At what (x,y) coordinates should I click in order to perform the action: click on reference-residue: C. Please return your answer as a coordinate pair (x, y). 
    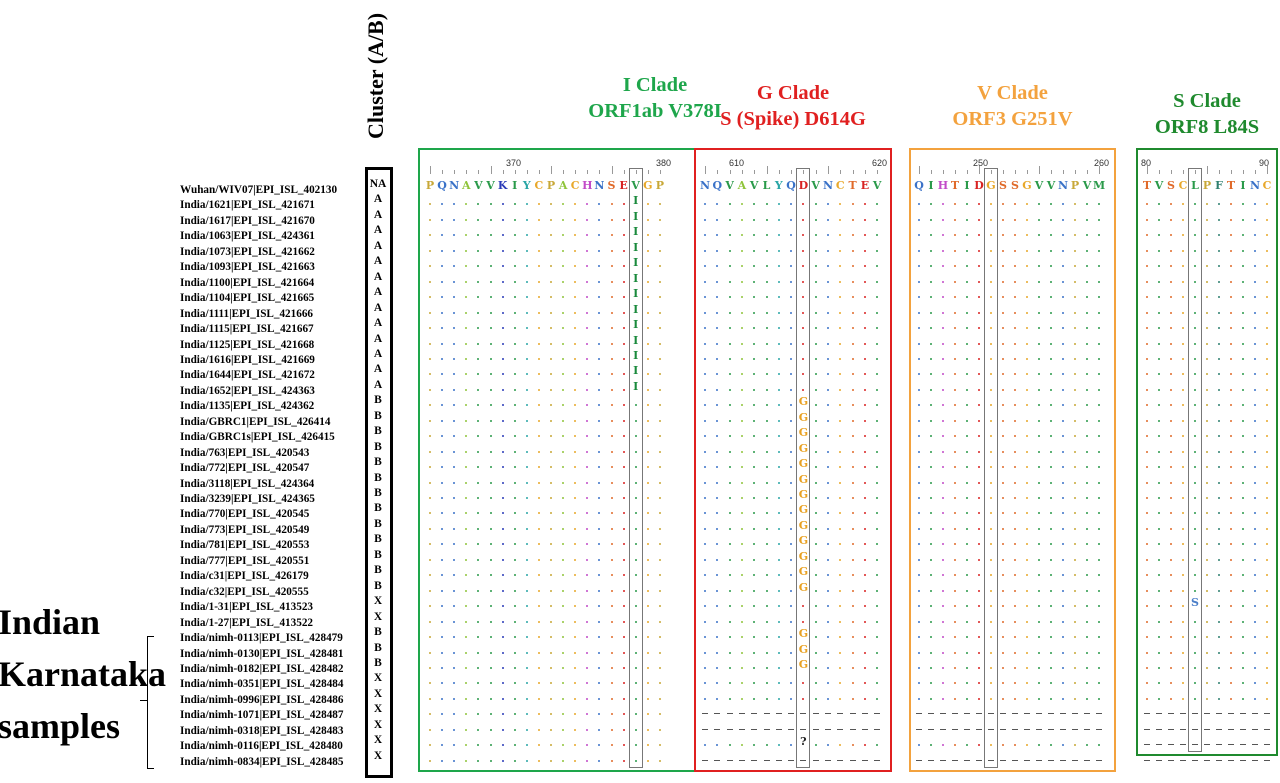
    Looking at the image, I should click on (1267, 185).